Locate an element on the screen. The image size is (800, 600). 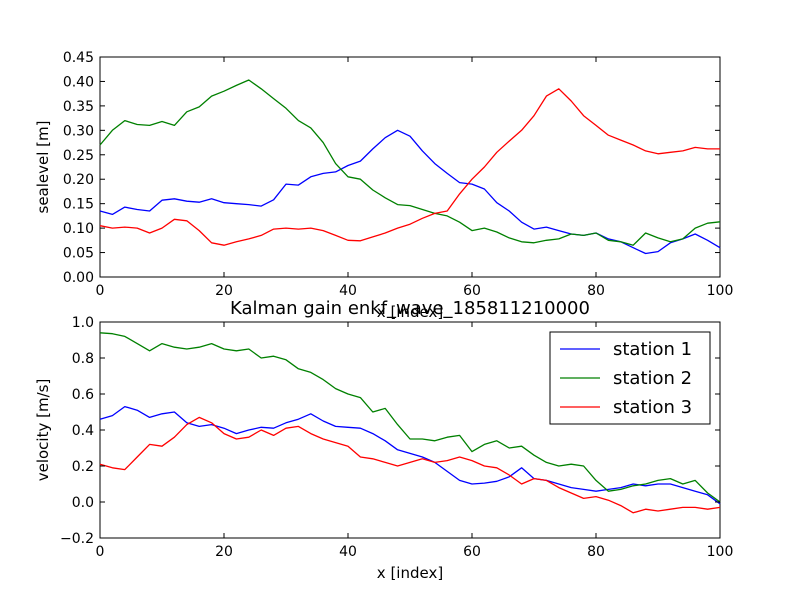
y-tick-label: 0.2 is located at coordinates (83, 467).